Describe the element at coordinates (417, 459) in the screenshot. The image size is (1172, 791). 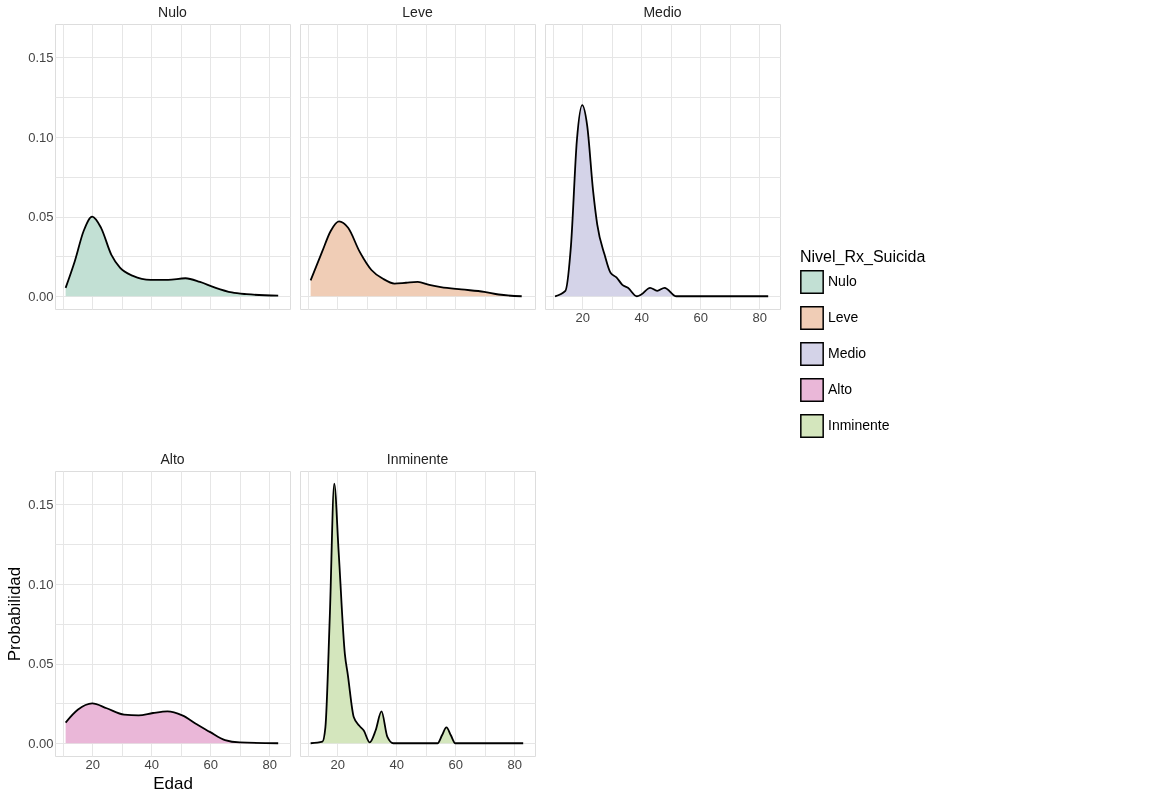
I see `chart-title: Inminente` at that location.